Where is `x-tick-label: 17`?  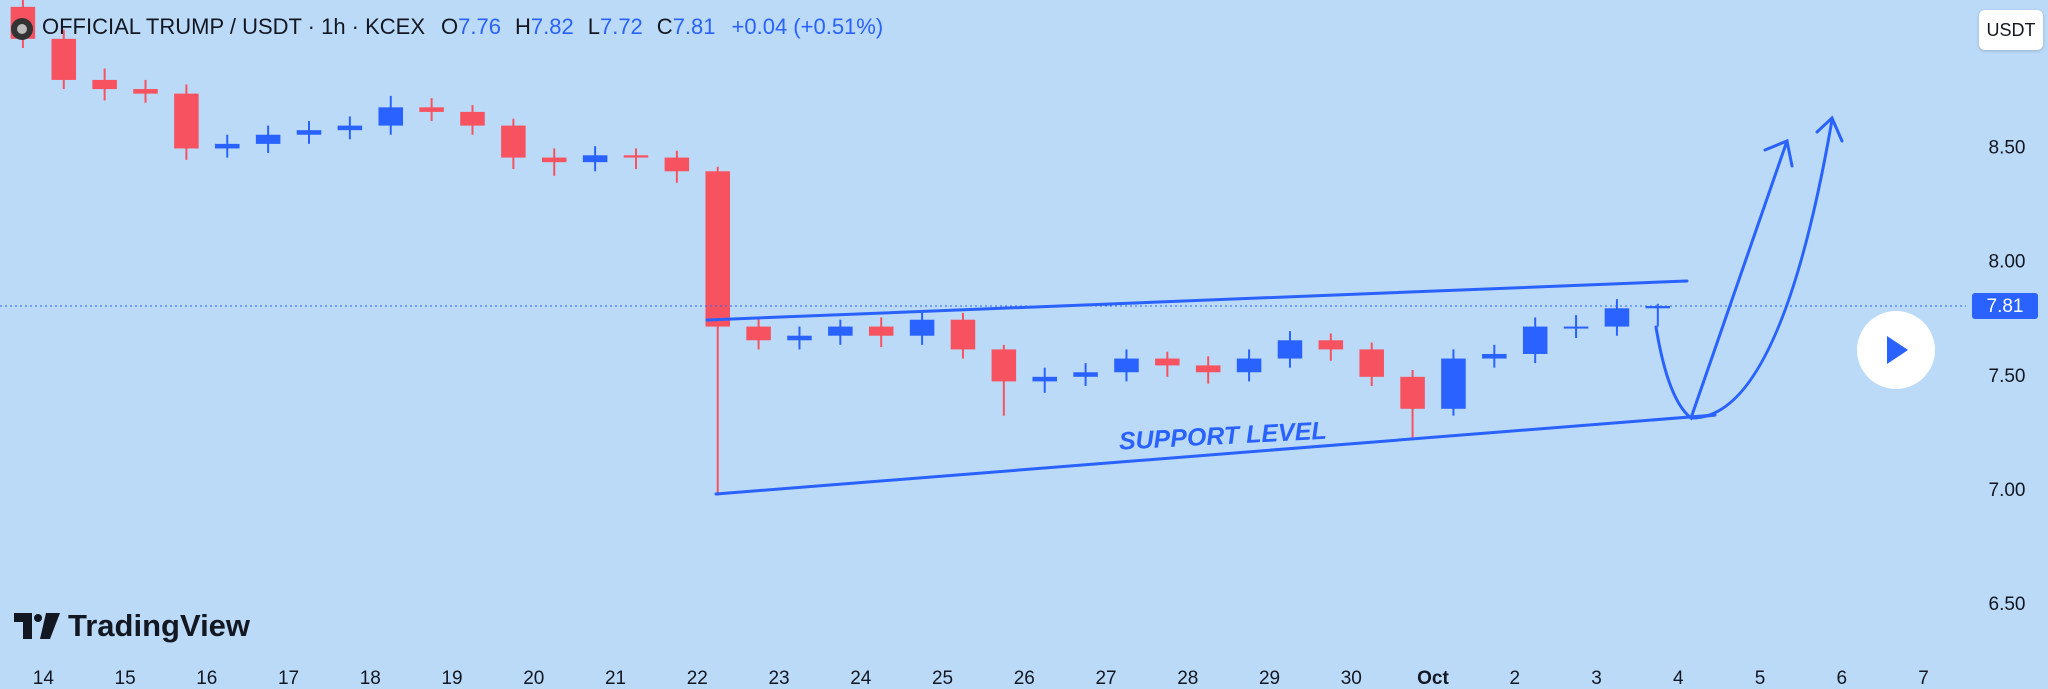 x-tick-label: 17 is located at coordinates (288, 678).